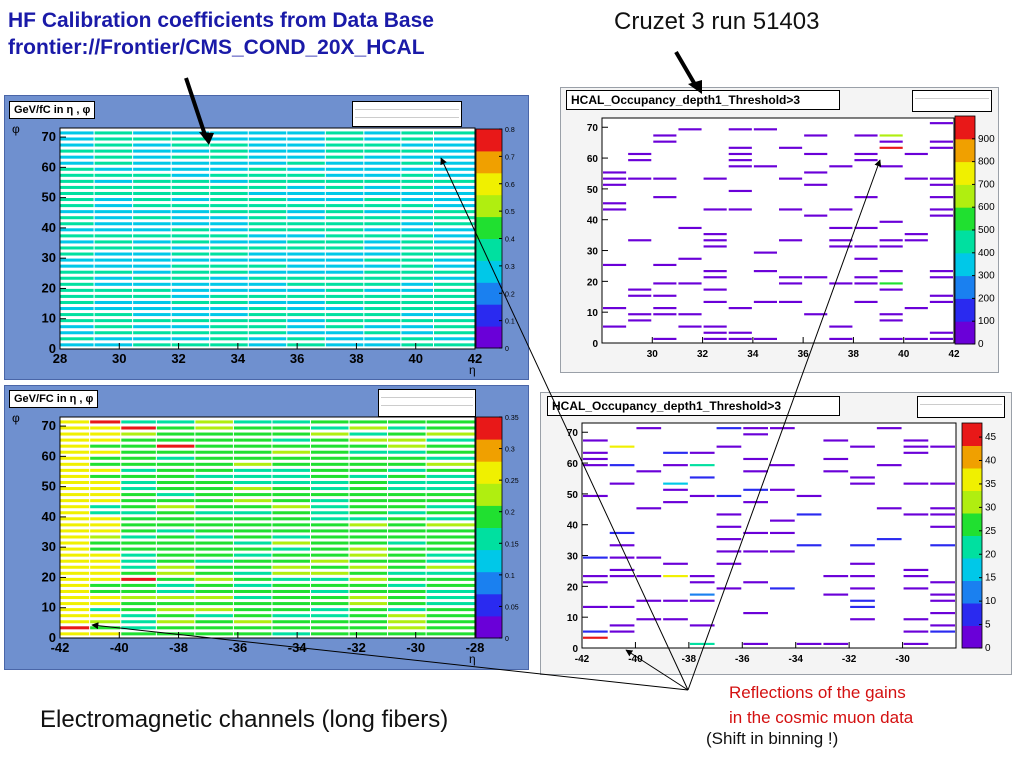  What do you see at coordinates (965, 327) in the screenshot?
I see `occupancy-positive-palette-bin` at bounding box center [965, 327].